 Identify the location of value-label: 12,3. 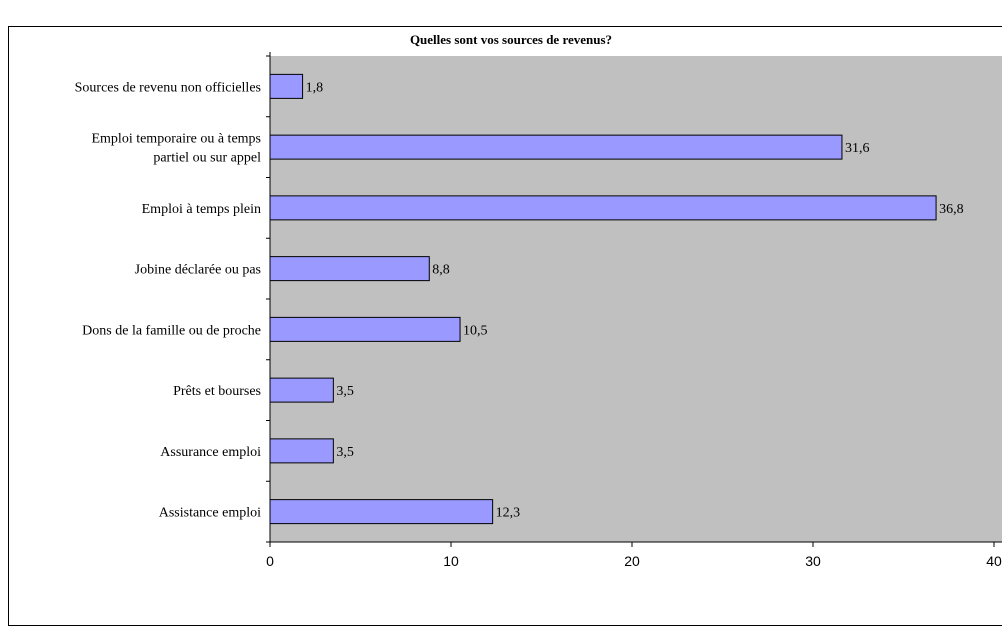
(508, 513).